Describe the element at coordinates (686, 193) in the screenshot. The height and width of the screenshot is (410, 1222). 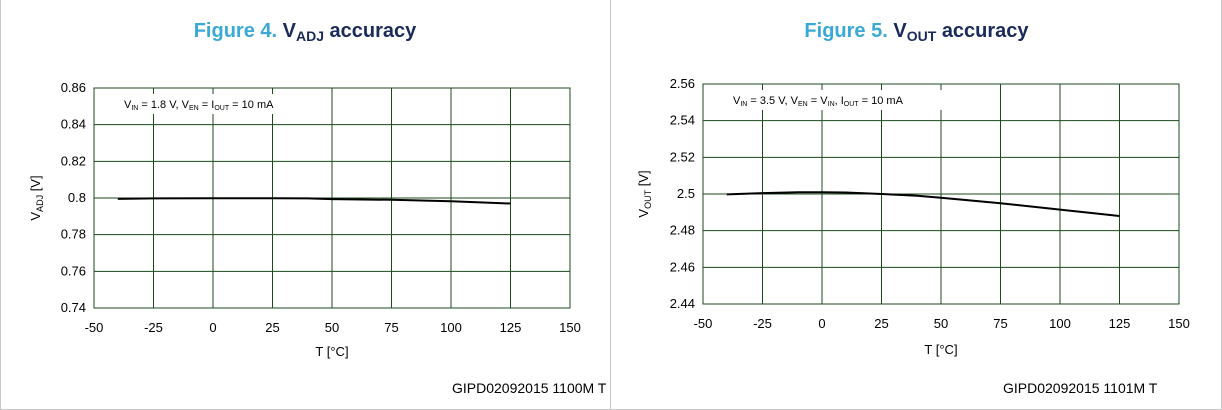
I see `y-tick-label: 2.5` at that location.